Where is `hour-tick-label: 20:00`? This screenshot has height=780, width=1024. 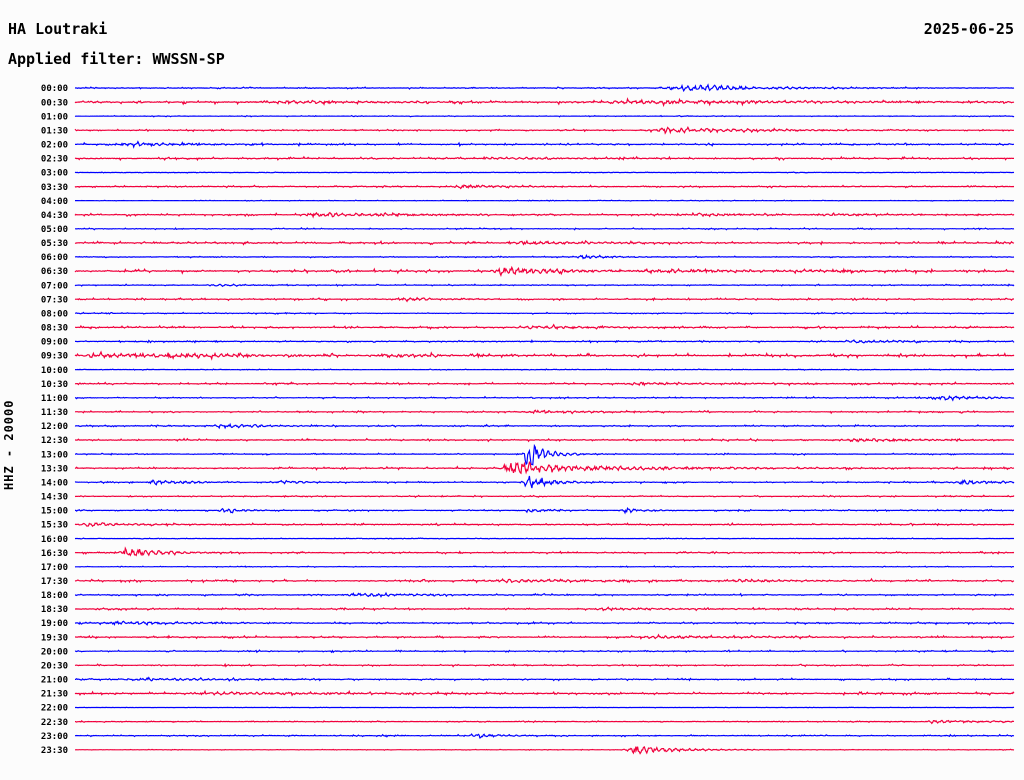
hour-tick-label: 20:00 is located at coordinates (54, 652).